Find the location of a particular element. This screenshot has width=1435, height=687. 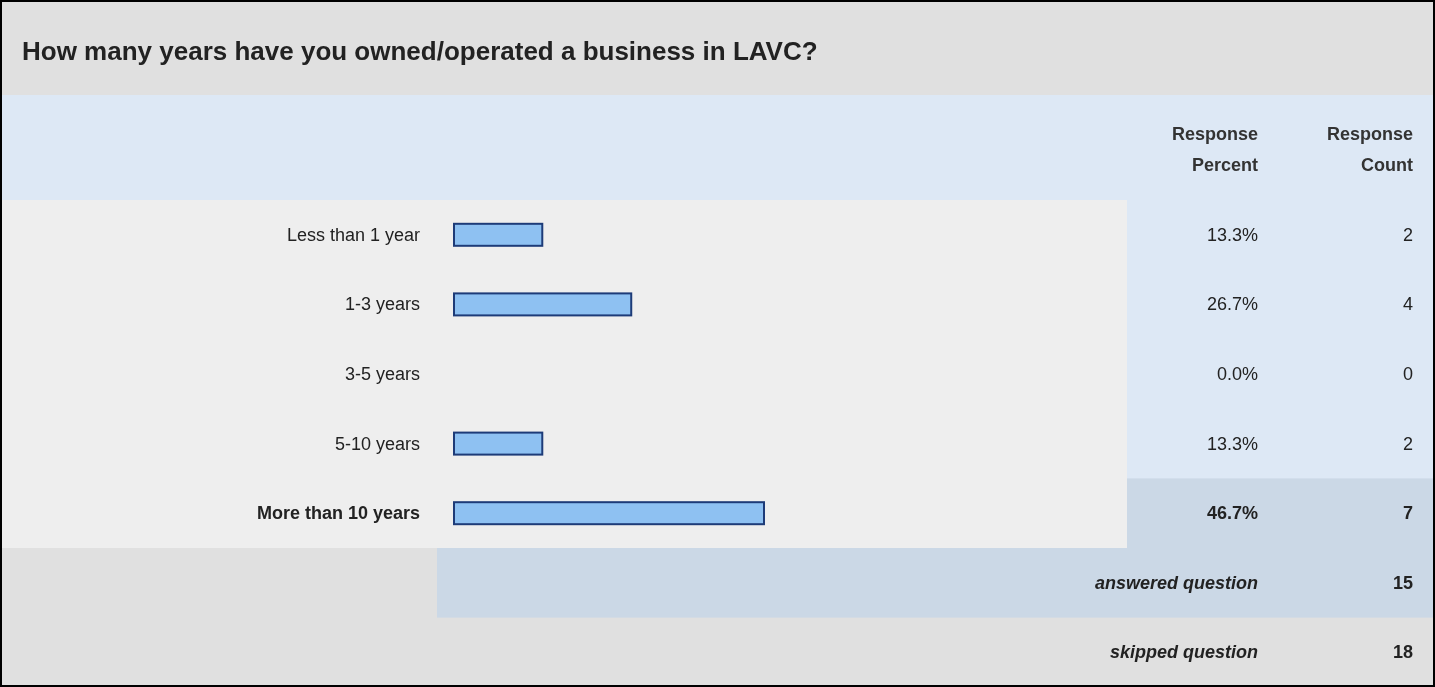

y-tick-label: 5-10 years is located at coordinates (377, 443).